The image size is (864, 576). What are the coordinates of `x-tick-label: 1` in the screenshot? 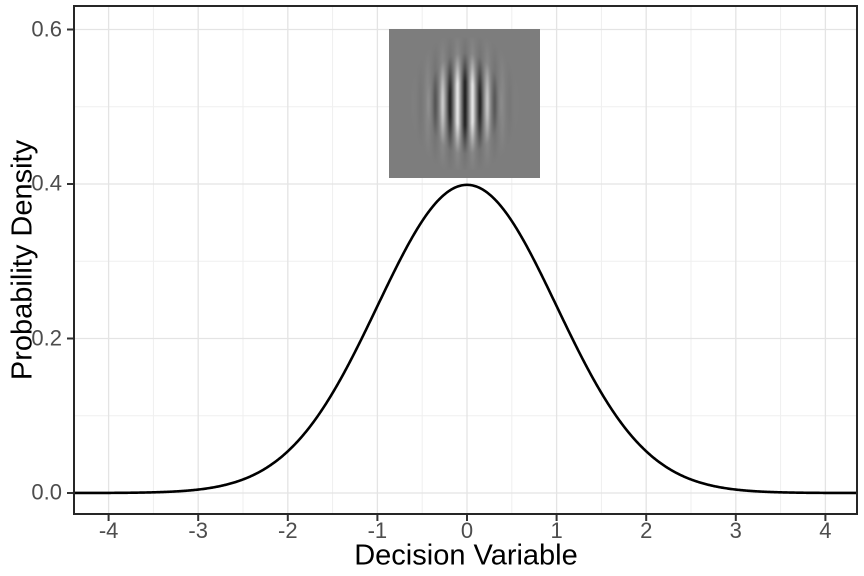 It's located at (556, 530).